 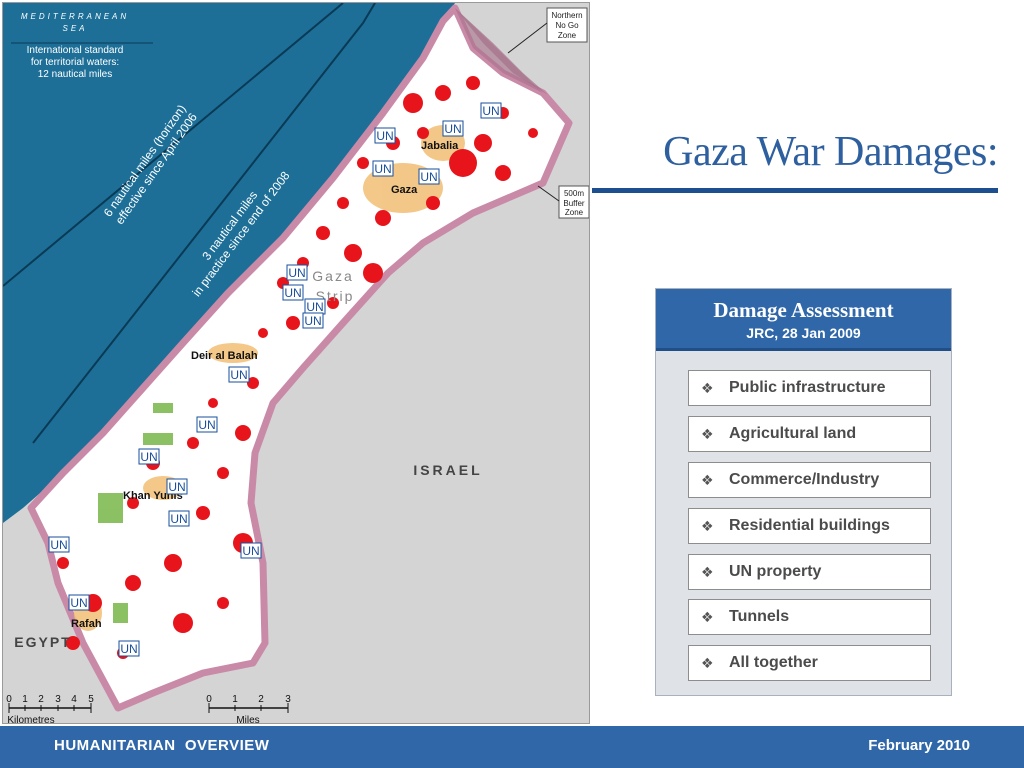 What do you see at coordinates (795, 190) in the screenshot?
I see `title-underline` at bounding box center [795, 190].